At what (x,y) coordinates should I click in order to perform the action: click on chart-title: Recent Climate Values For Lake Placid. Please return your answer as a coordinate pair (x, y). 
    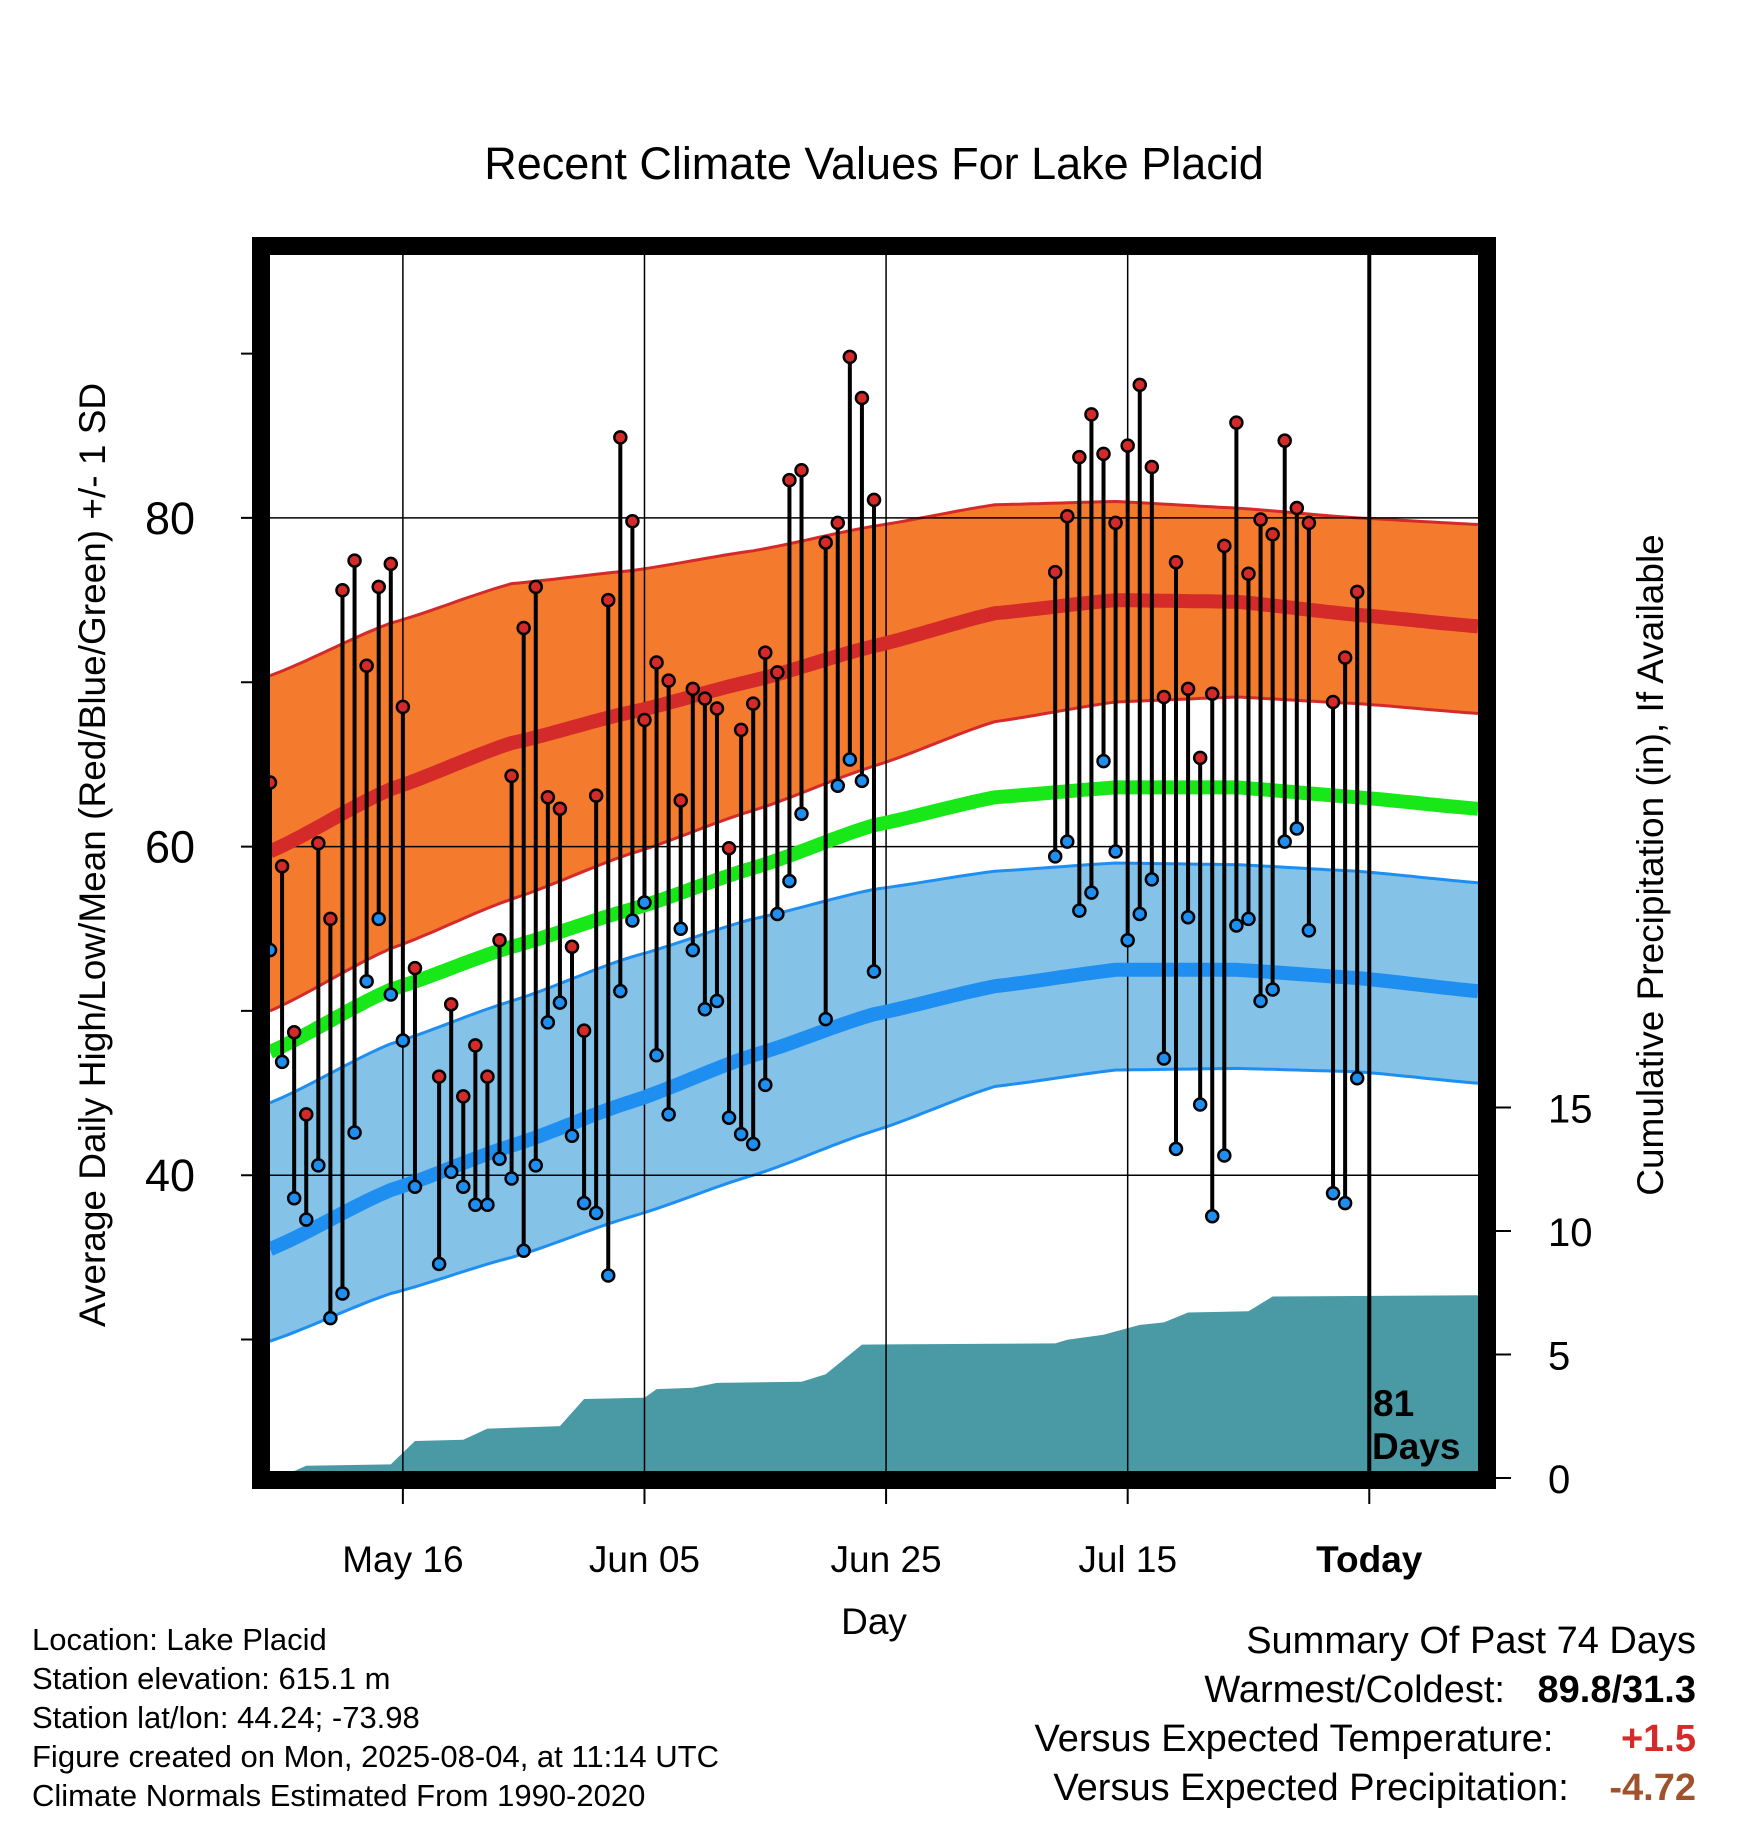
    Looking at the image, I should click on (874, 163).